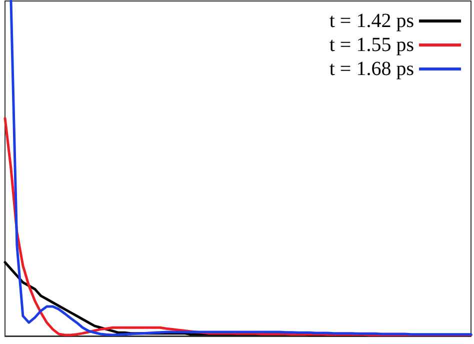 This screenshot has height=344, width=474. Describe the element at coordinates (371, 69) in the screenshot. I see `legend-label: t = 1.68 ps` at that location.